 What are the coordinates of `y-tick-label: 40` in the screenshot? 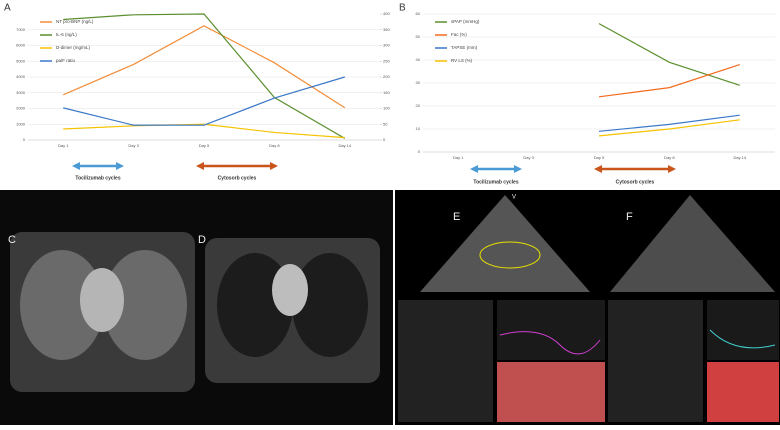 It's located at (418, 59).